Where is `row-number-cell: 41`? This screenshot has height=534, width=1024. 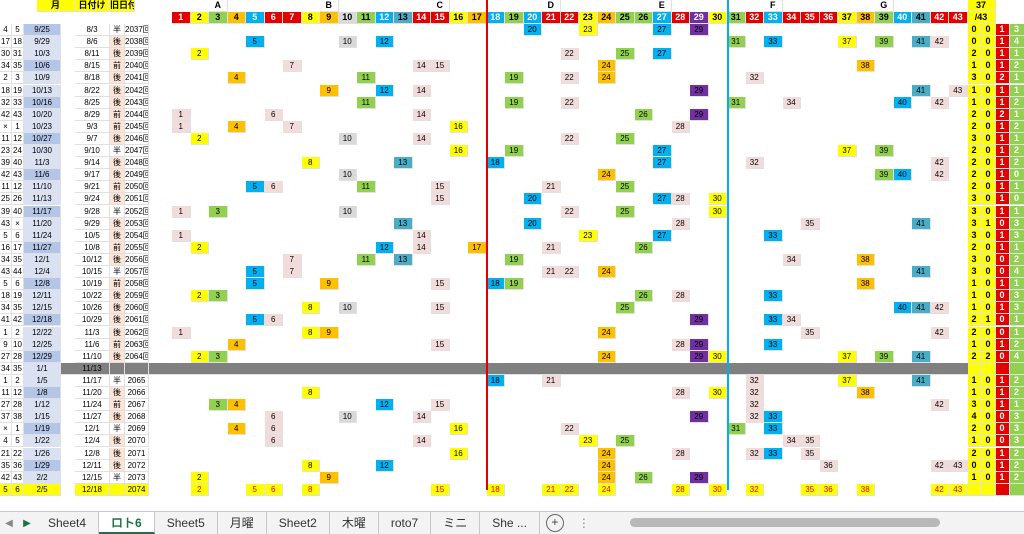 row-number-cell: 41 is located at coordinates (921, 308).